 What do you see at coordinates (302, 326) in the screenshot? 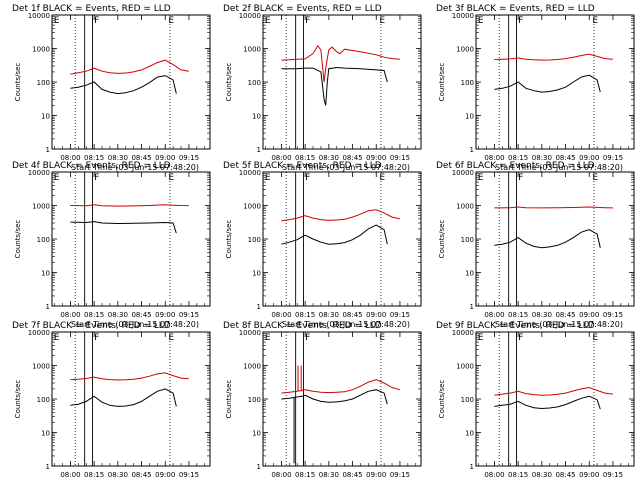
I see `panel-title: Det 8f BLACK = Events, RED = LLD` at bounding box center [302, 326].